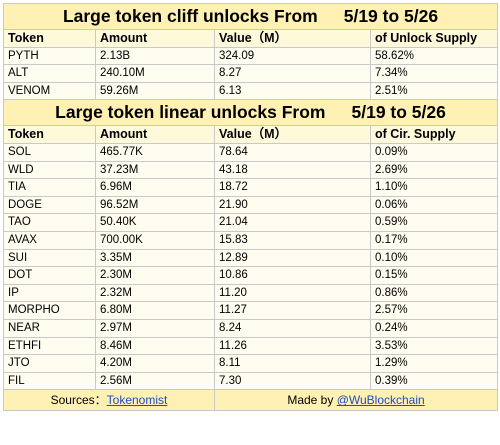 The width and height of the screenshot is (500, 445). What do you see at coordinates (49, 293) in the screenshot?
I see `linear-cell-token: IP` at bounding box center [49, 293].